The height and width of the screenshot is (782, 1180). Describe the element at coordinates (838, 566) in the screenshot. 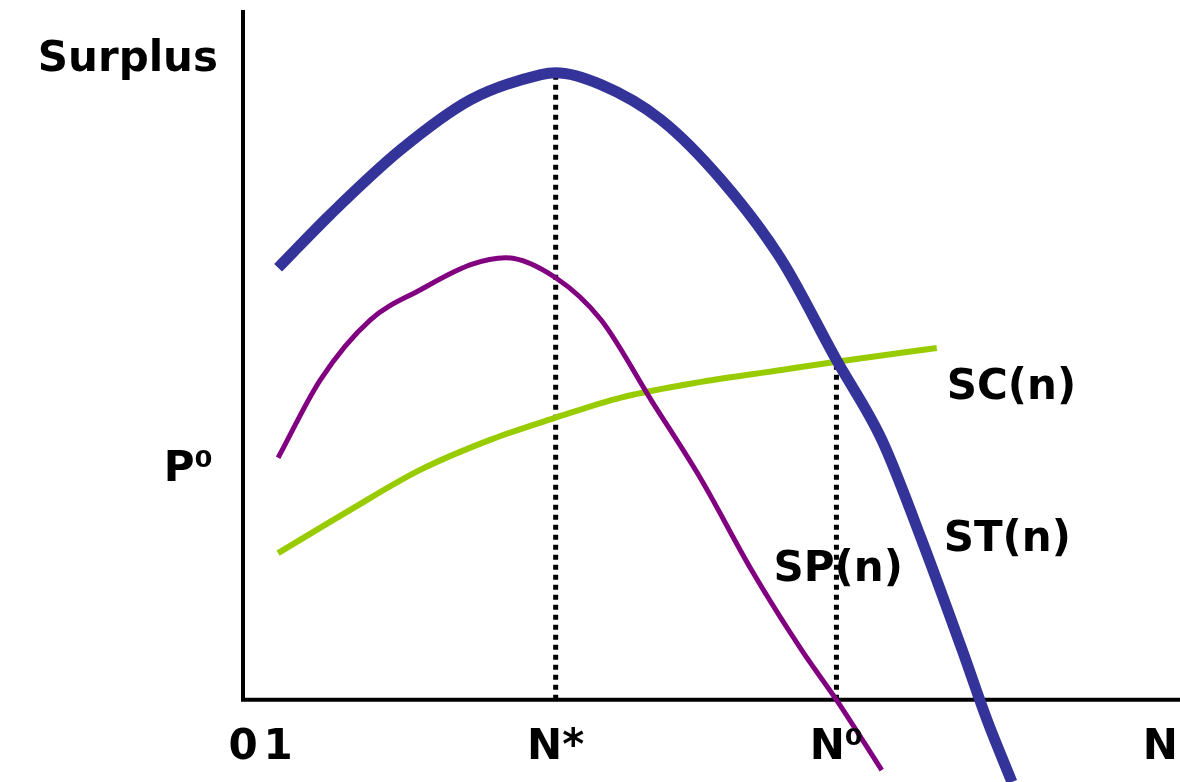

I see `series-label: SP(n)` at that location.